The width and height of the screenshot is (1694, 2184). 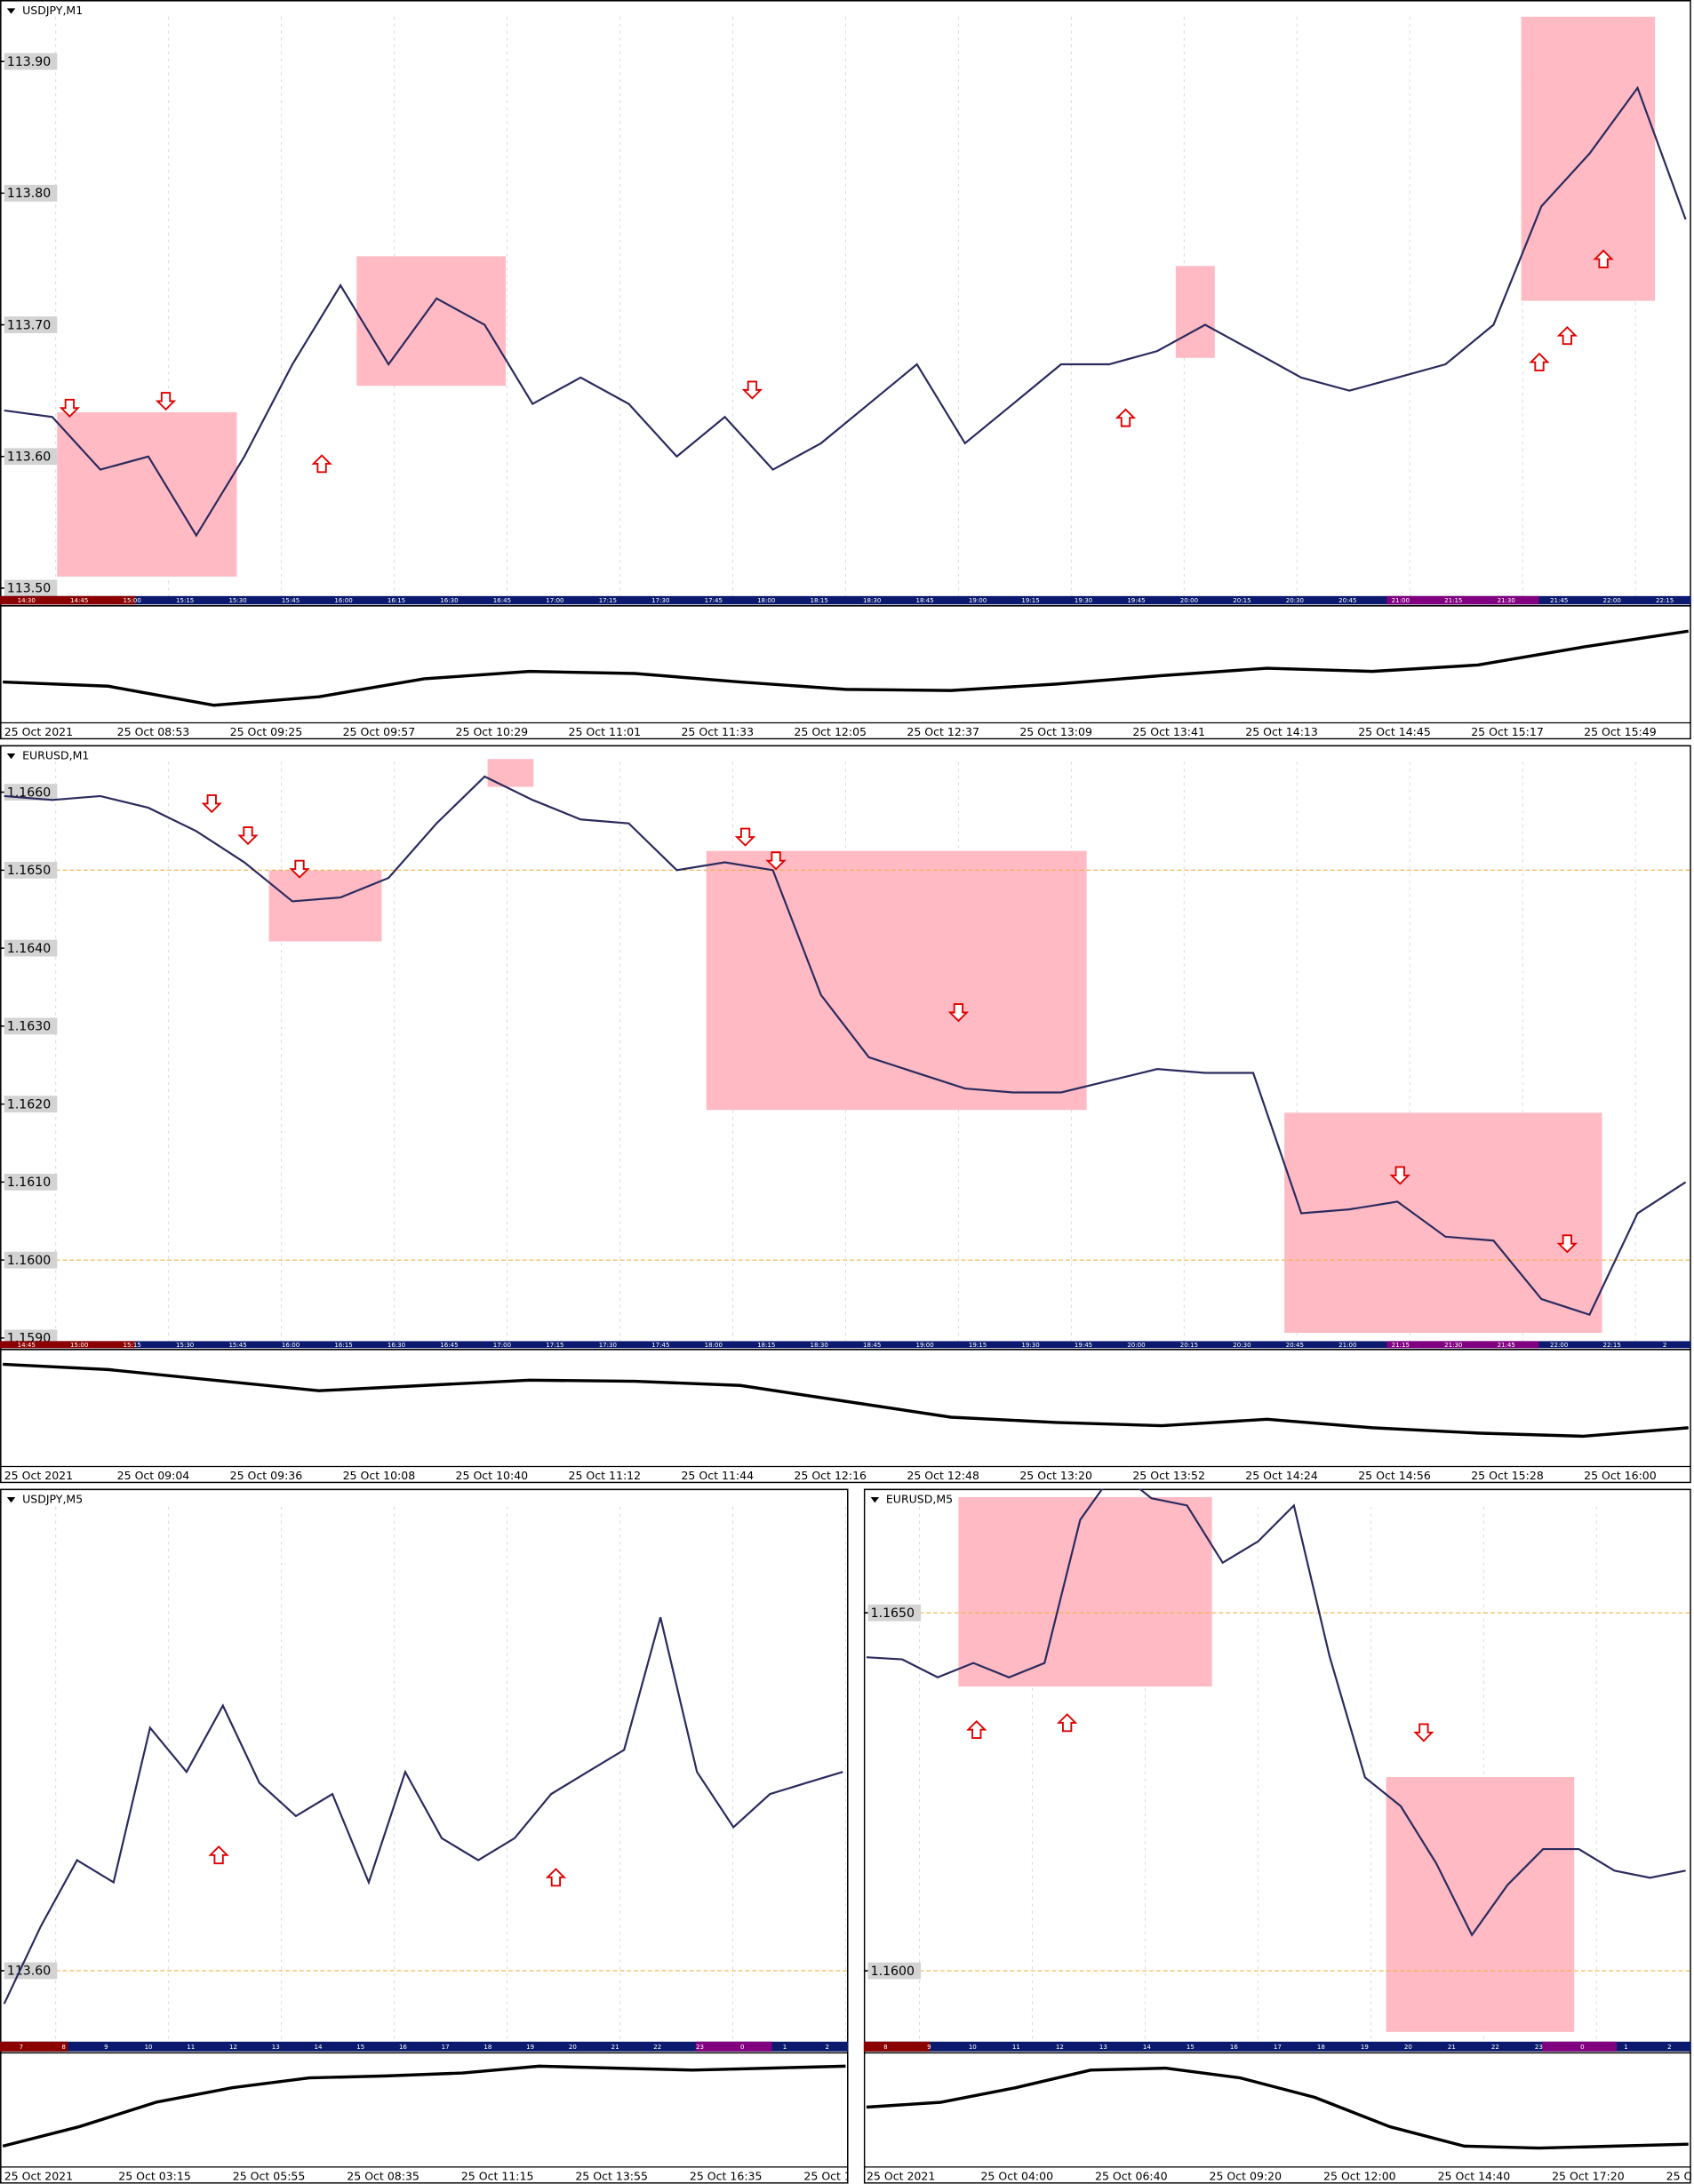 What do you see at coordinates (154, 2175) in the screenshot?
I see `x-tick-label: 25 Oct 03:15` at bounding box center [154, 2175].